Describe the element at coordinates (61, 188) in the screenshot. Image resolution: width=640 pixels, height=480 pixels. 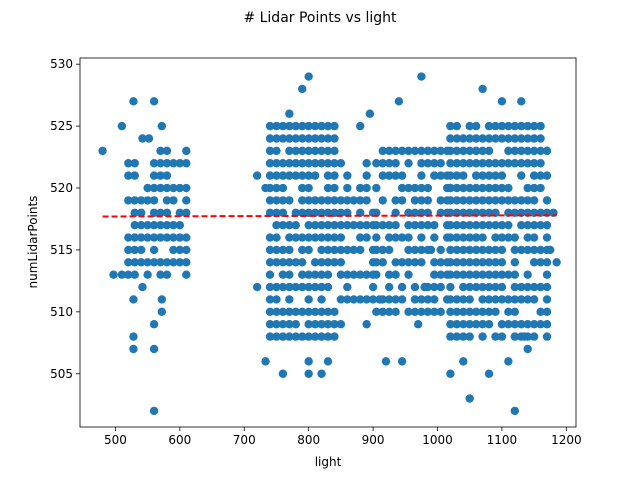
I see `y-tick-label: 520` at that location.